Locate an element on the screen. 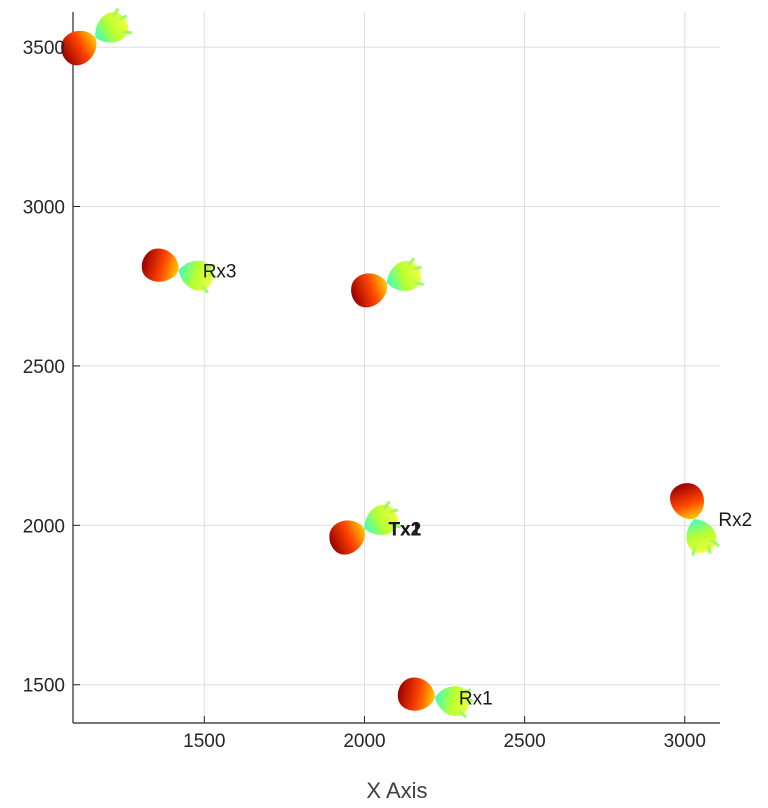 Image resolution: width=768 pixels, height=808 pixels. marker-label: Rx2 is located at coordinates (735, 520).